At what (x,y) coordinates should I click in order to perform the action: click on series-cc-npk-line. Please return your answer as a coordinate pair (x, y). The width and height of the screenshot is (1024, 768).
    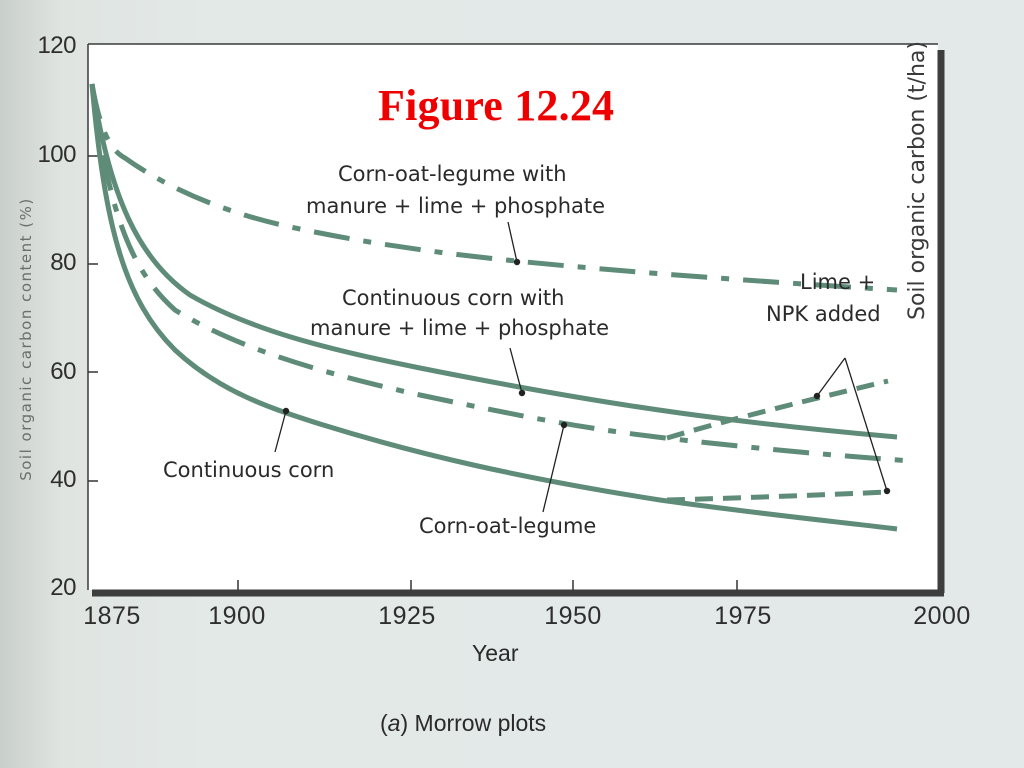
    Looking at the image, I should click on (777, 496).